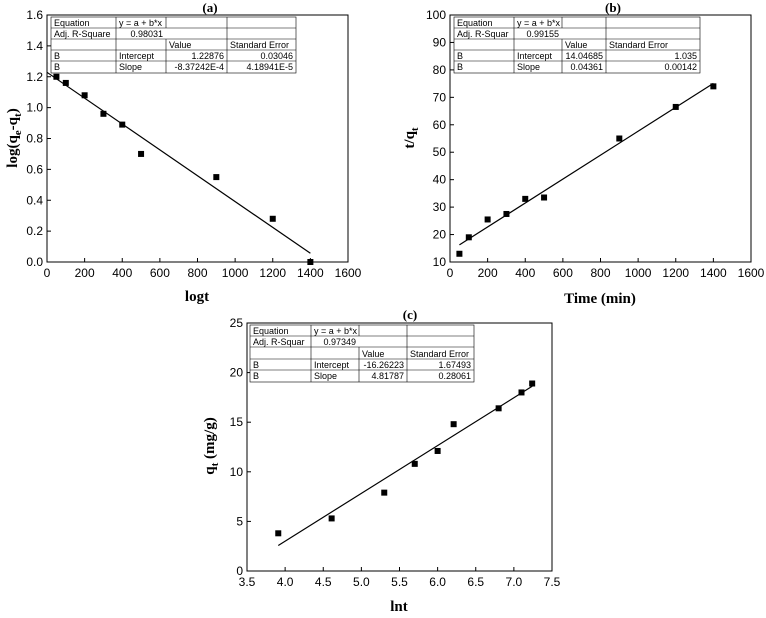  Describe the element at coordinates (475, 23) in the screenshot. I see `table-b-equation-label: Equation` at that location.